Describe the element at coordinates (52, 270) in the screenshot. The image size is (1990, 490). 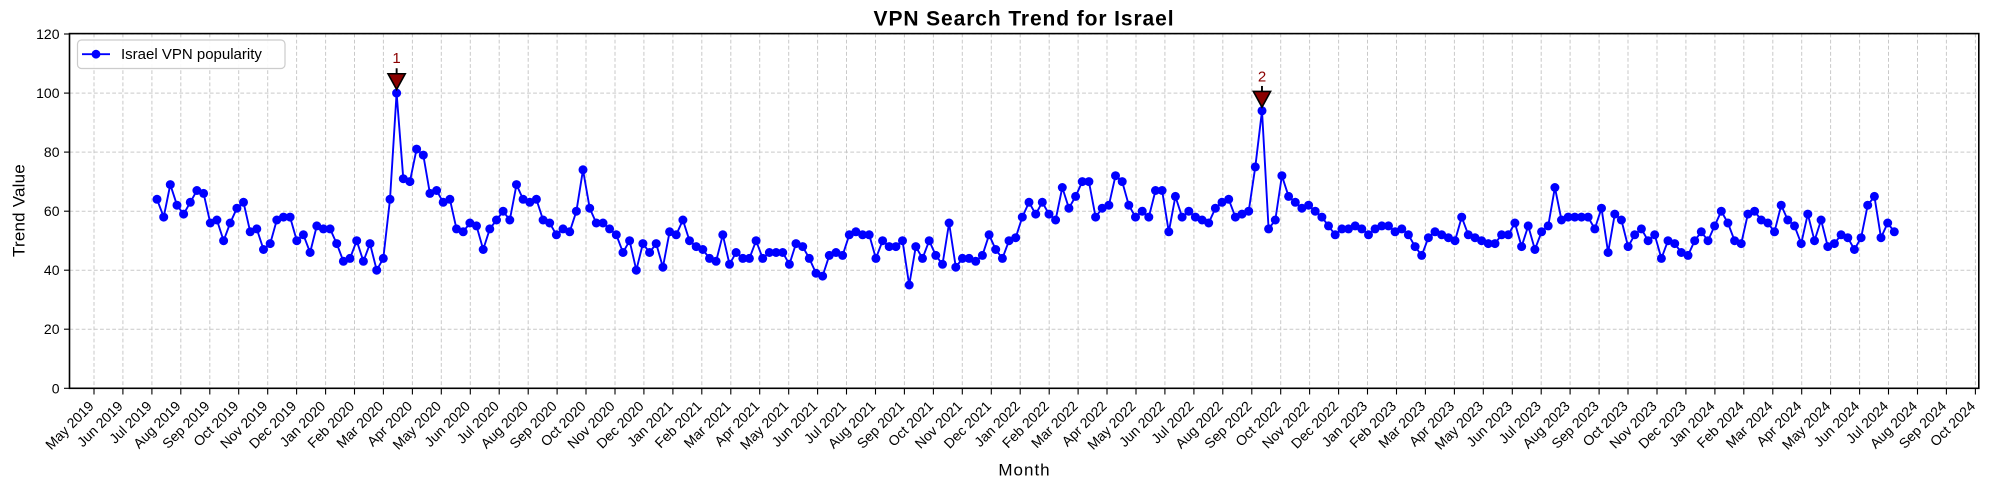
I see `svg-text: 40` at that location.